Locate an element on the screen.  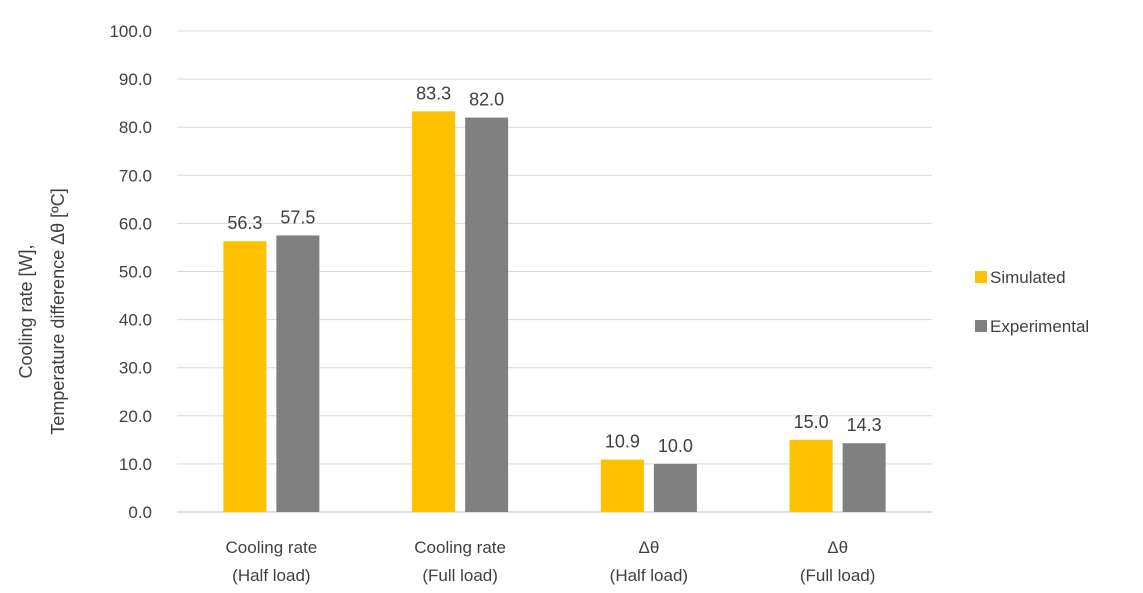
legend-swatch-experimental is located at coordinates (981, 326).